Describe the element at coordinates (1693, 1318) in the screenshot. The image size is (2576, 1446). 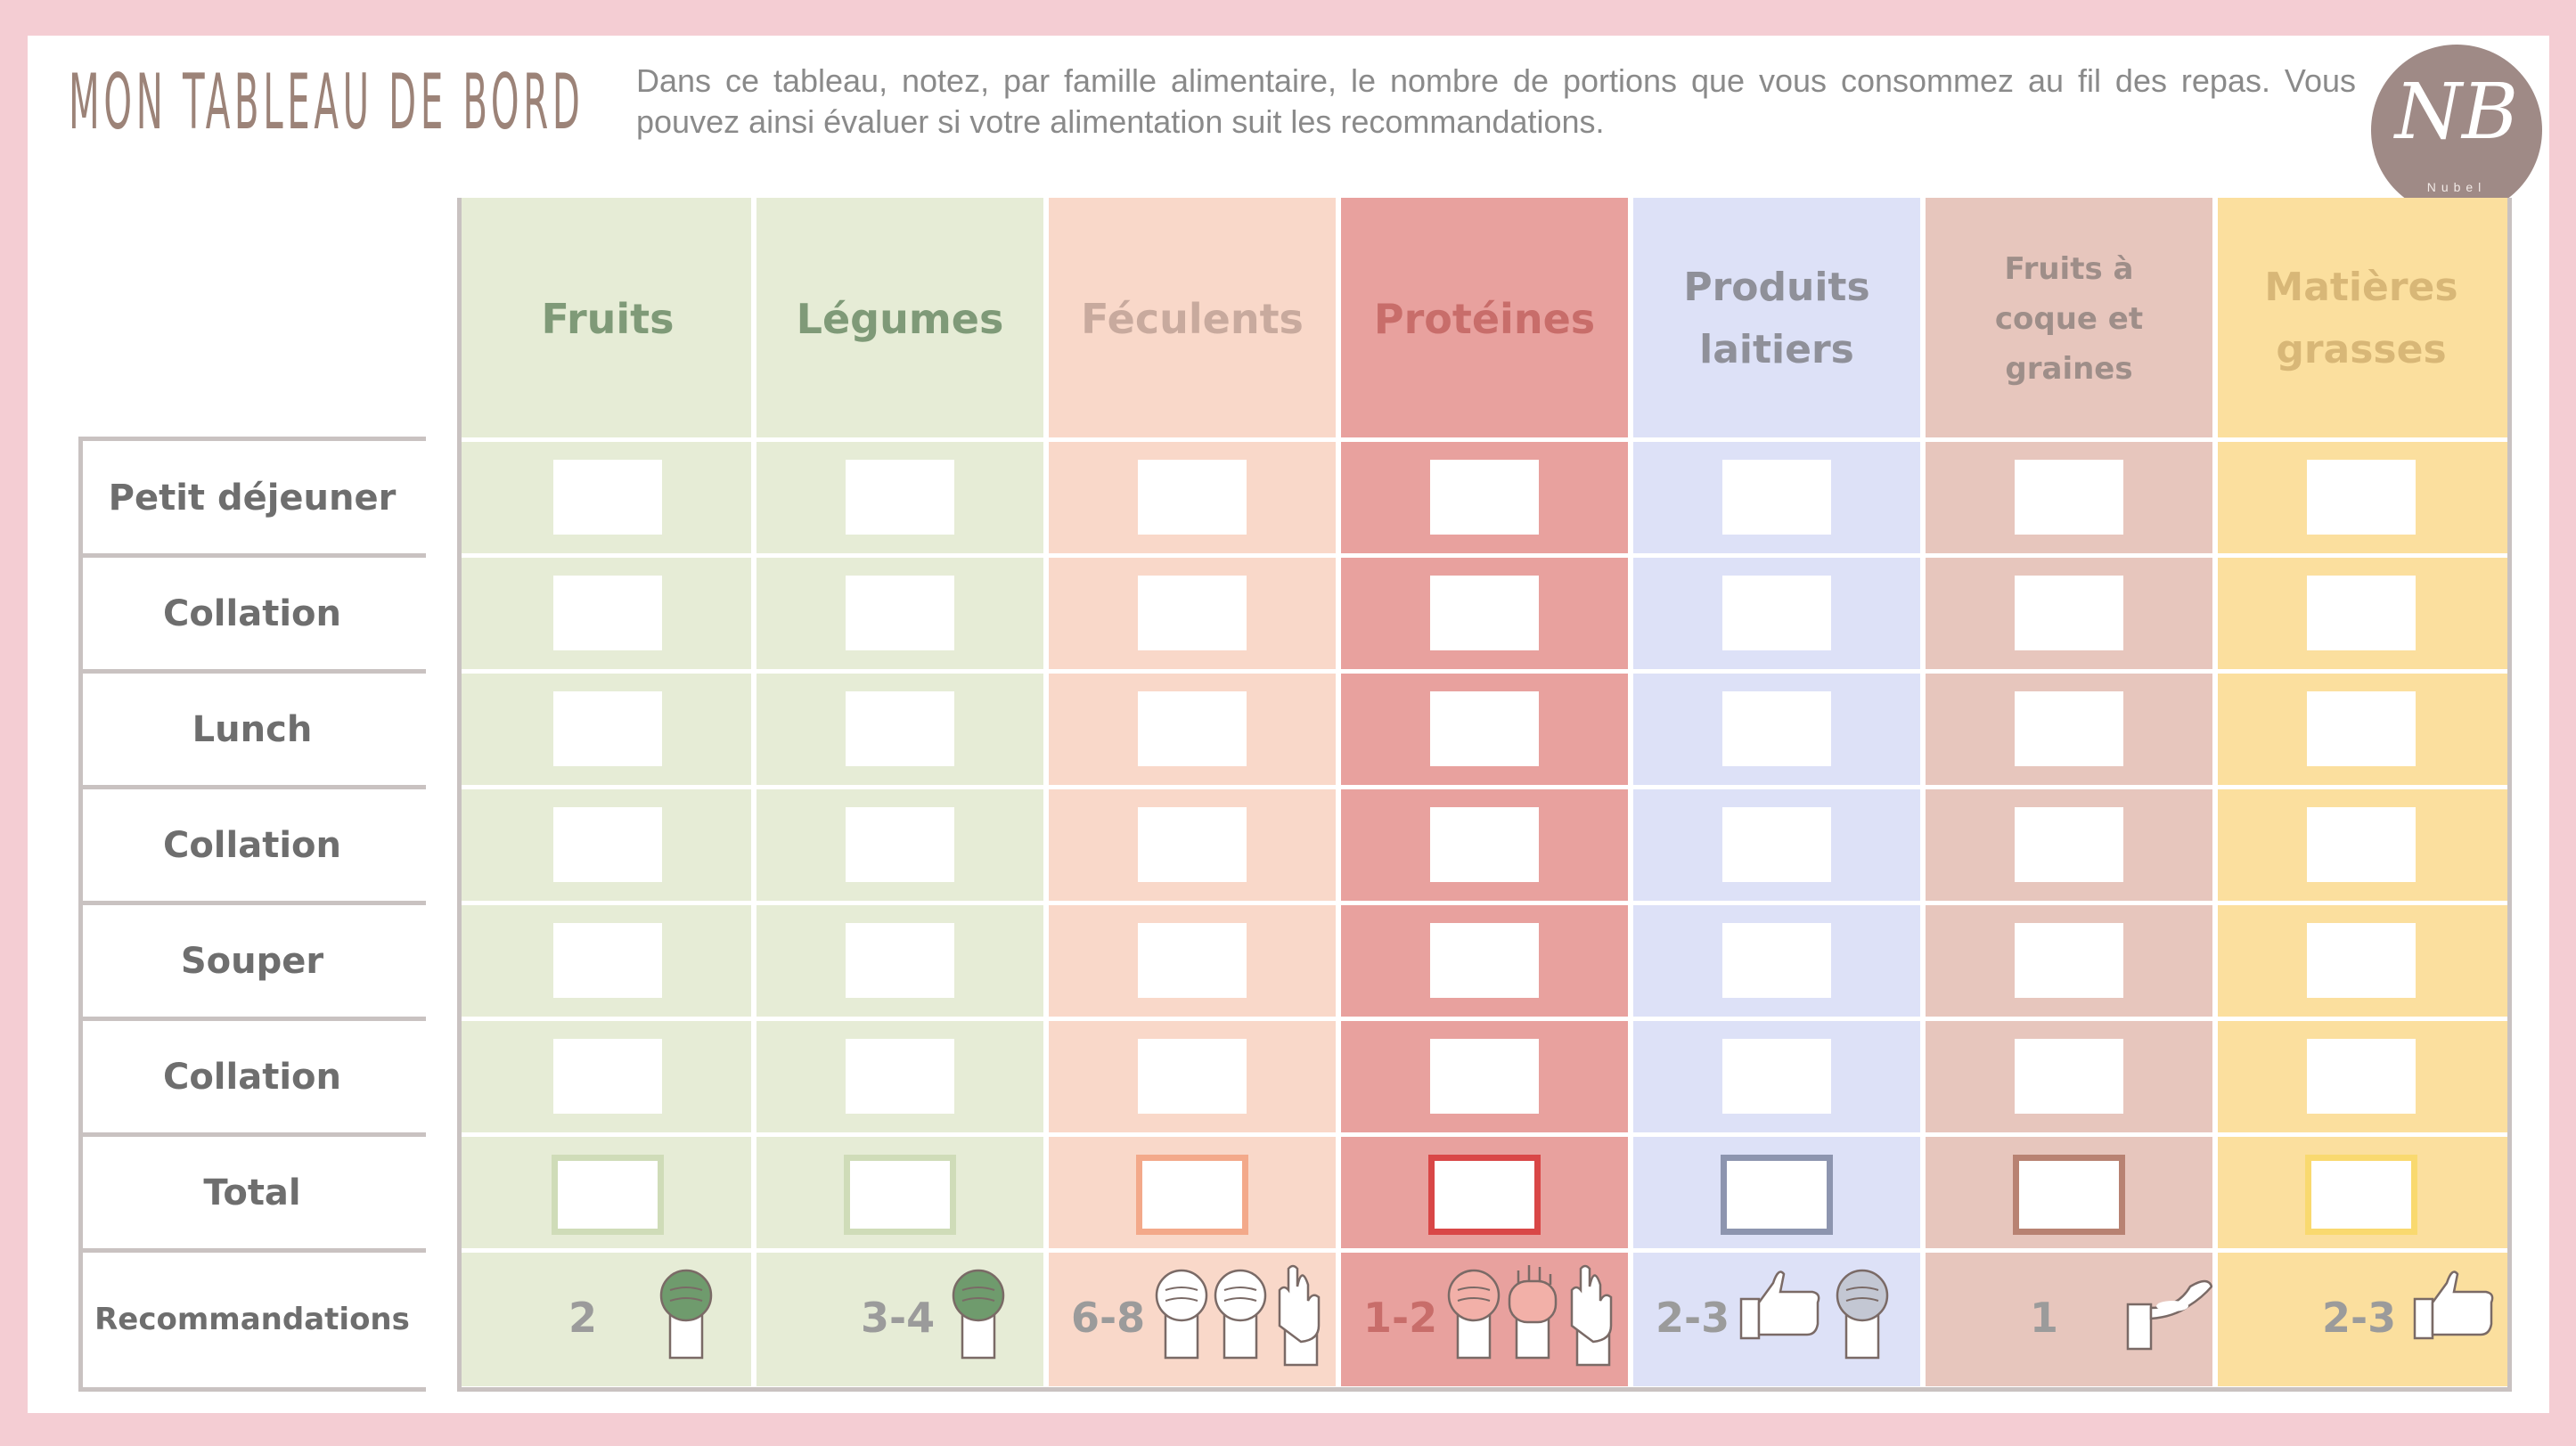
I see `recommendation-value: 2-3` at that location.